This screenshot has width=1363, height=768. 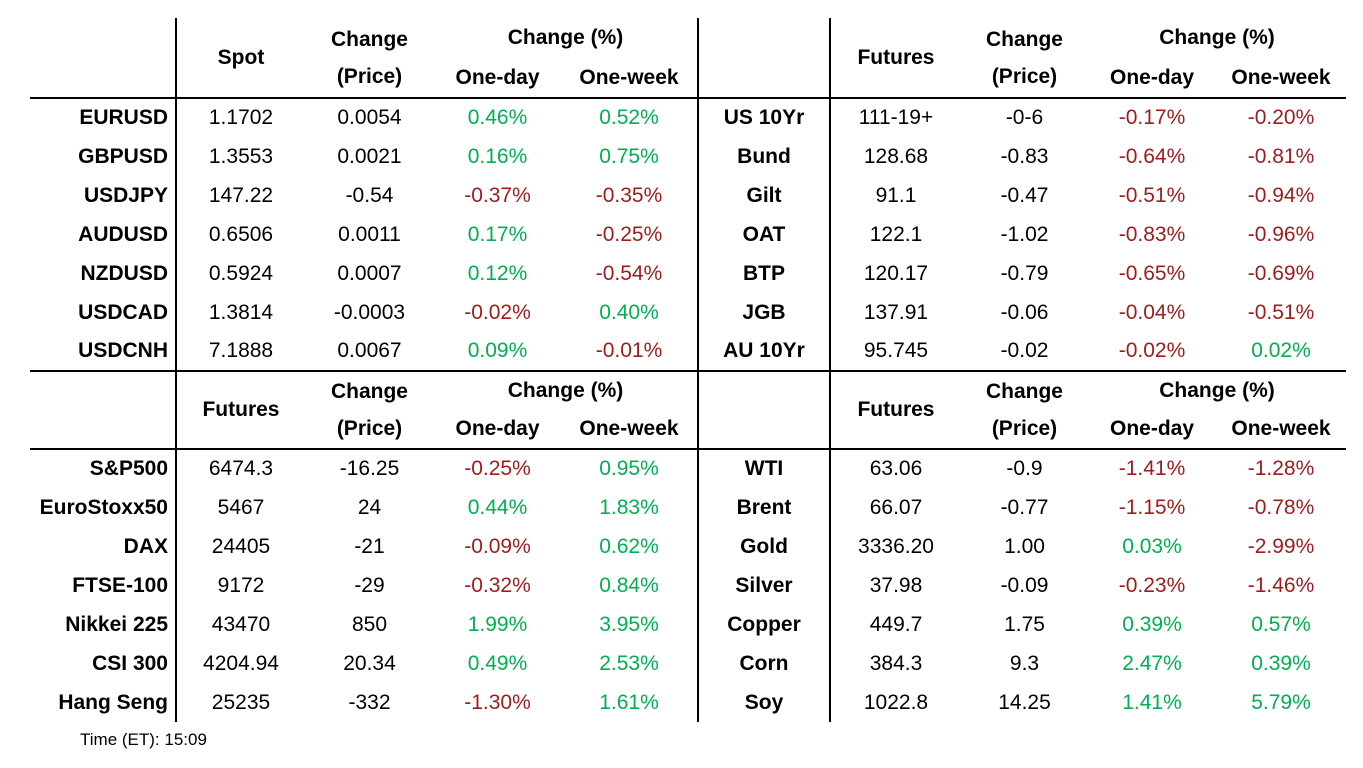 I want to click on one-week-pct-cell: 0.62%, so click(x=629, y=546).